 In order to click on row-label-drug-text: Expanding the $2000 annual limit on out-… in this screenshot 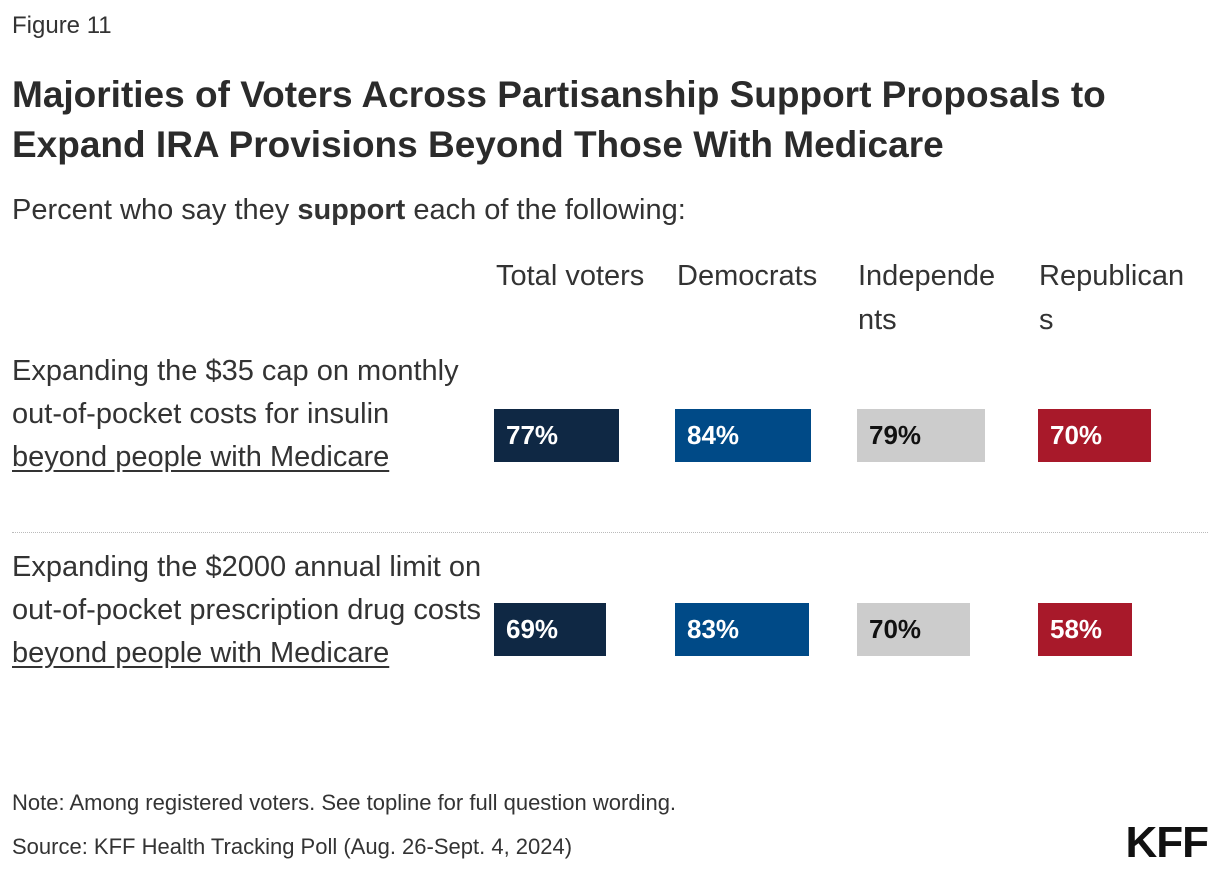, I will do `click(247, 588)`.